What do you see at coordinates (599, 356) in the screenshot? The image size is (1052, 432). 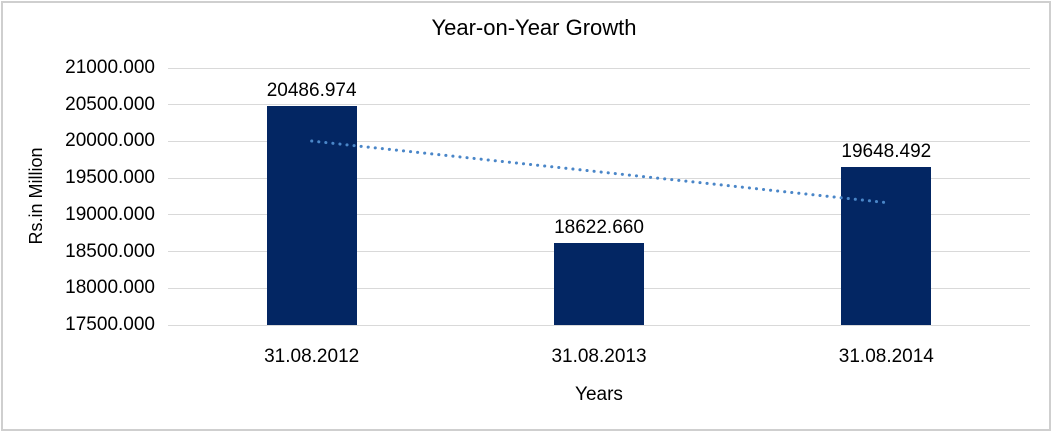 I see `x-tick-label: 31.08.2013` at bounding box center [599, 356].